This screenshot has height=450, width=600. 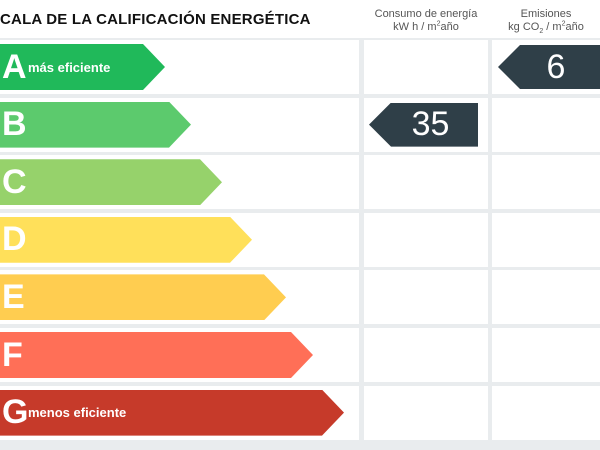 I want to click on consumo-value-badge: 35, so click(x=423, y=124).